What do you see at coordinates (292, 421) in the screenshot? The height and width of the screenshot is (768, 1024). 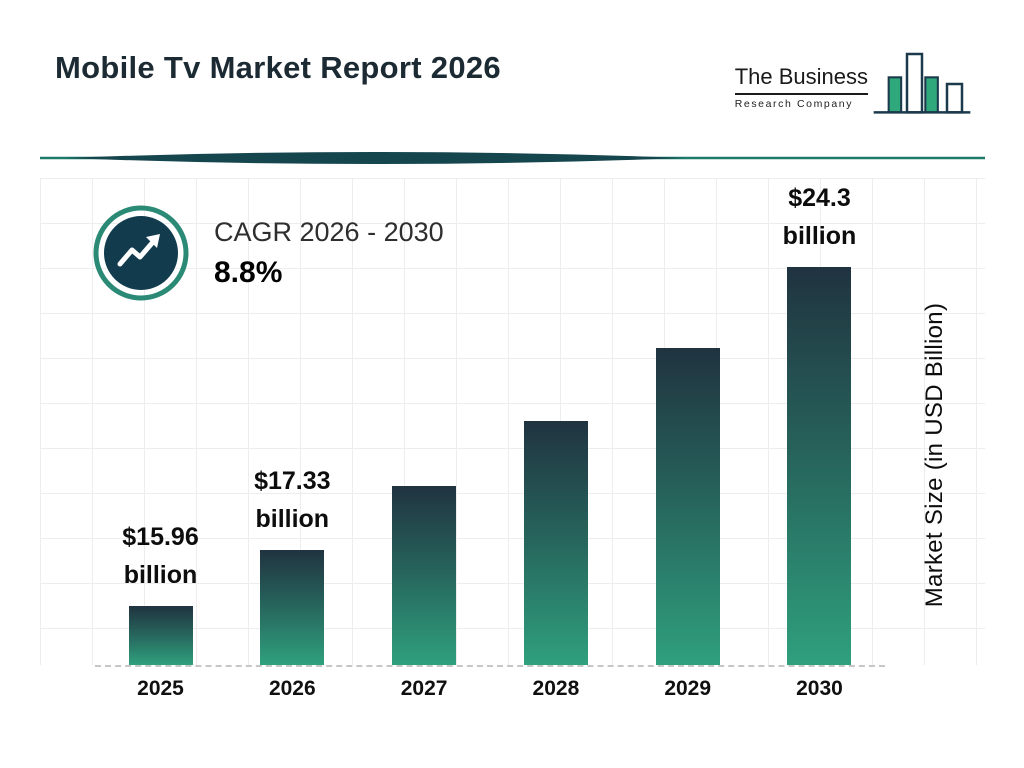 I see `bar-column-2026: $17.33 billion` at bounding box center [292, 421].